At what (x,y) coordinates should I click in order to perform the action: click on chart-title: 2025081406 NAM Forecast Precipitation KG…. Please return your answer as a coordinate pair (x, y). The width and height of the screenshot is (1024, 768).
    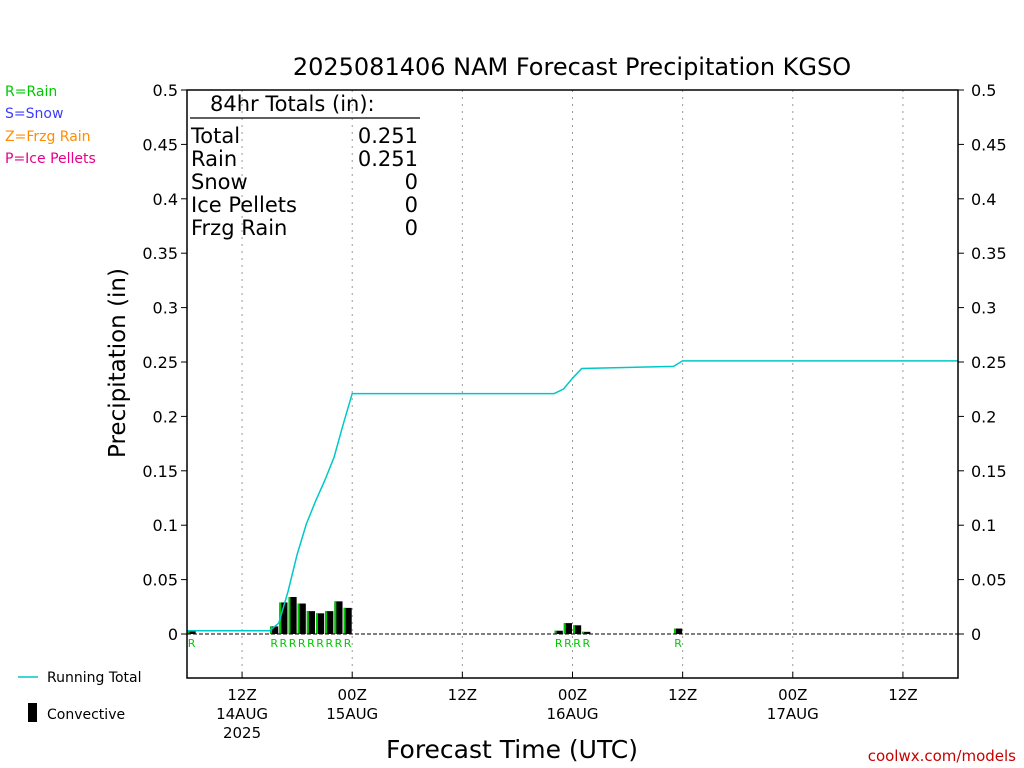
    Looking at the image, I should click on (572, 67).